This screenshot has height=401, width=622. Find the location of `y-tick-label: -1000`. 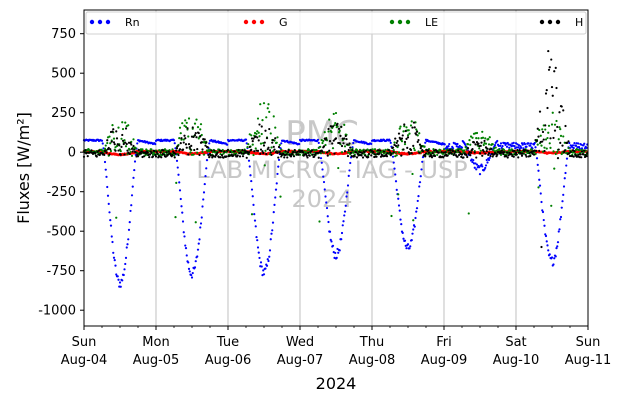

y-tick-label: -1000 is located at coordinates (57, 311).